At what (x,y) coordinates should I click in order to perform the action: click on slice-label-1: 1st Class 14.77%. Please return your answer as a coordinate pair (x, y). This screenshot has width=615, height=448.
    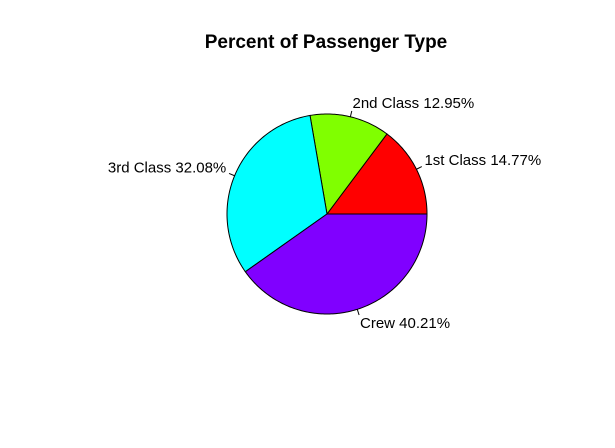
    Looking at the image, I should click on (482, 160).